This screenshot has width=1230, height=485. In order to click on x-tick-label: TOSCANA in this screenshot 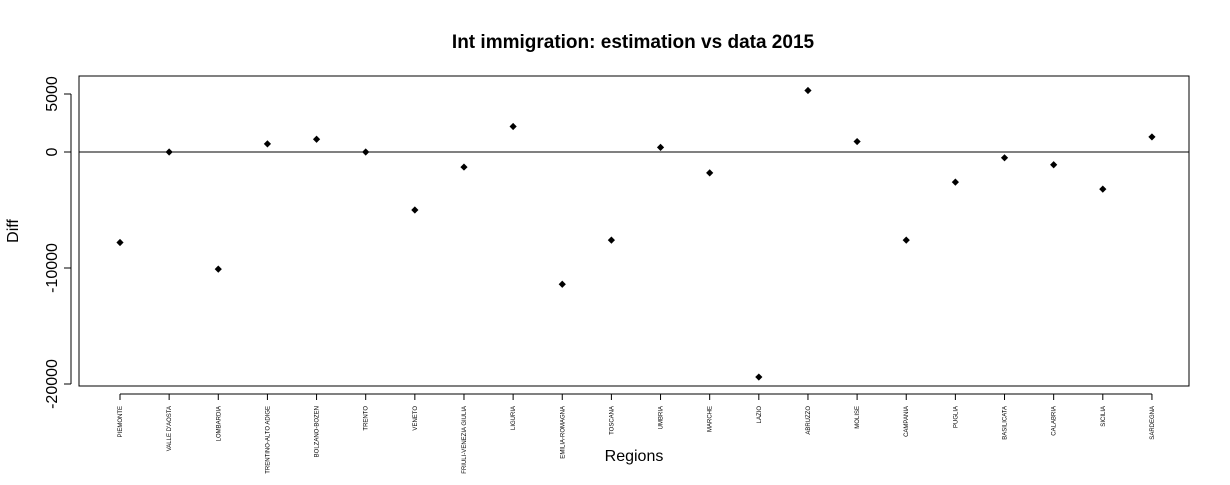, I will do `click(612, 420)`.